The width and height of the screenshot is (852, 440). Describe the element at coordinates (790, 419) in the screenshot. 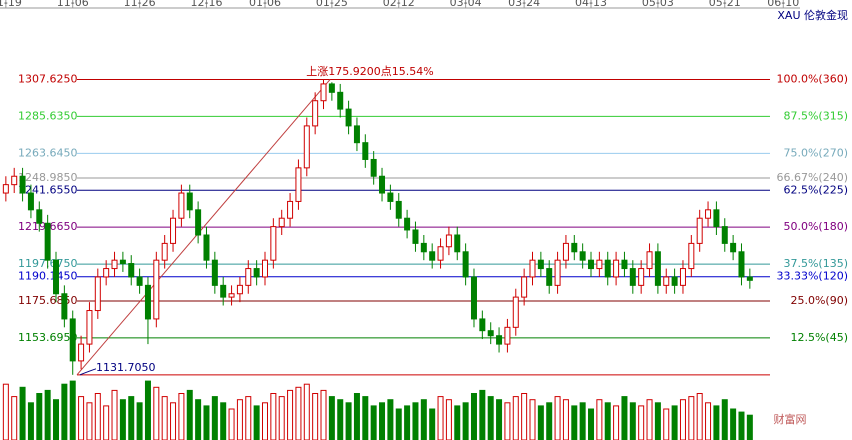

I see `watermark: 财富网` at that location.